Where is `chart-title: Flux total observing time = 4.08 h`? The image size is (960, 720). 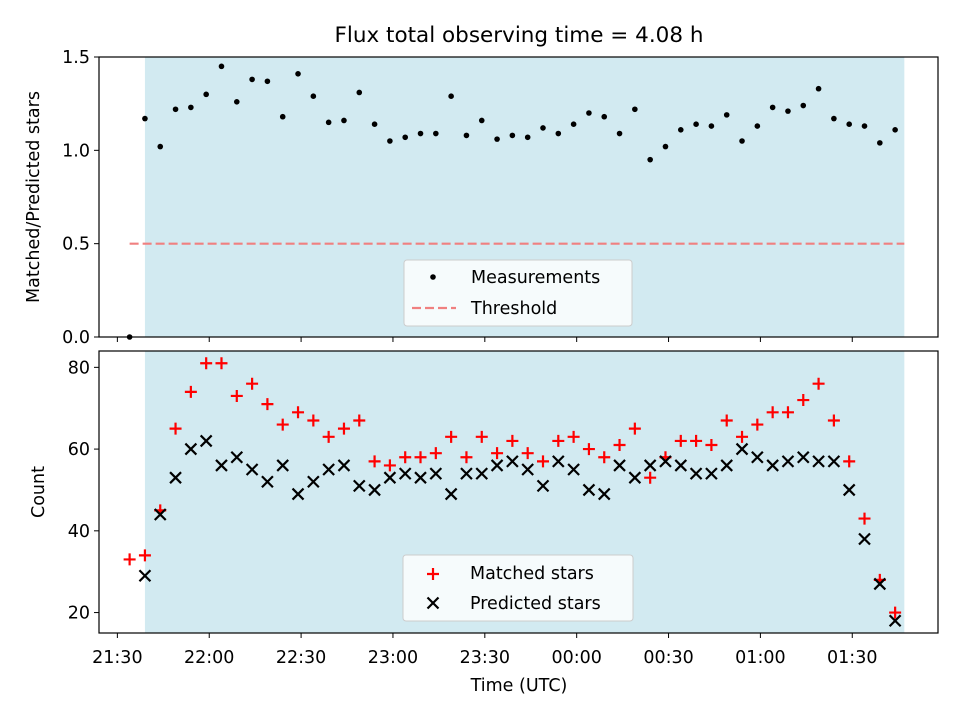
chart-title: Flux total observing time = 4.08 h is located at coordinates (519, 35).